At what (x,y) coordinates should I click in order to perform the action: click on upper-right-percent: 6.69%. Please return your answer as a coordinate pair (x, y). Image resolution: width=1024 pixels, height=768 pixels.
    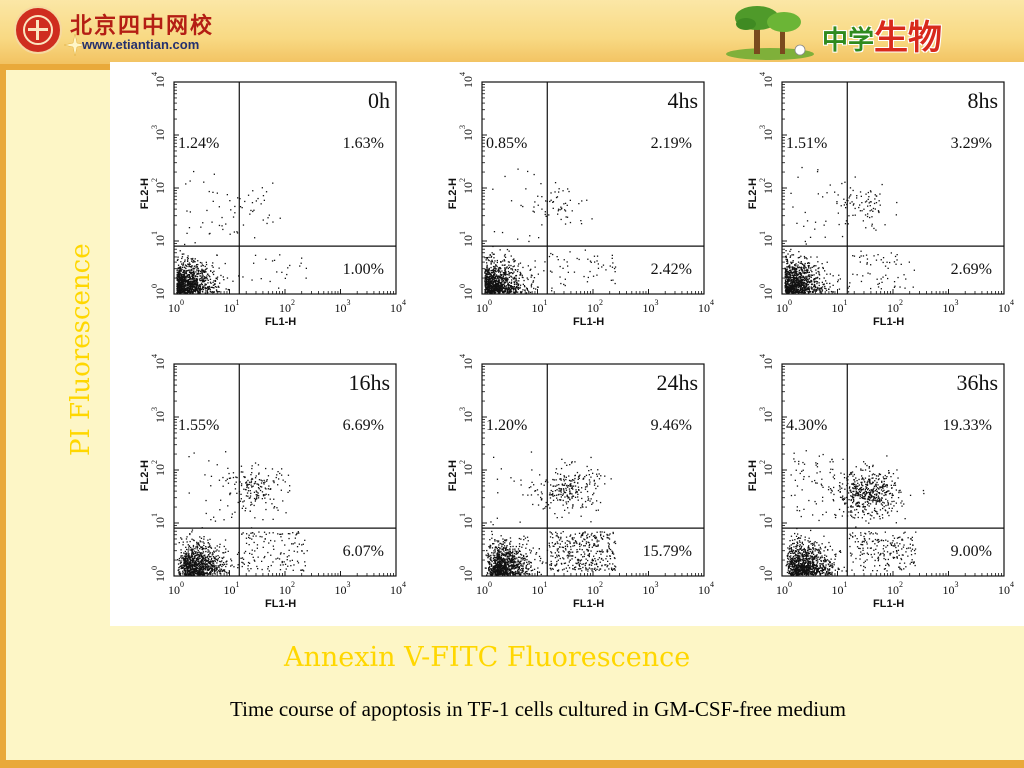
    Looking at the image, I should click on (363, 425).